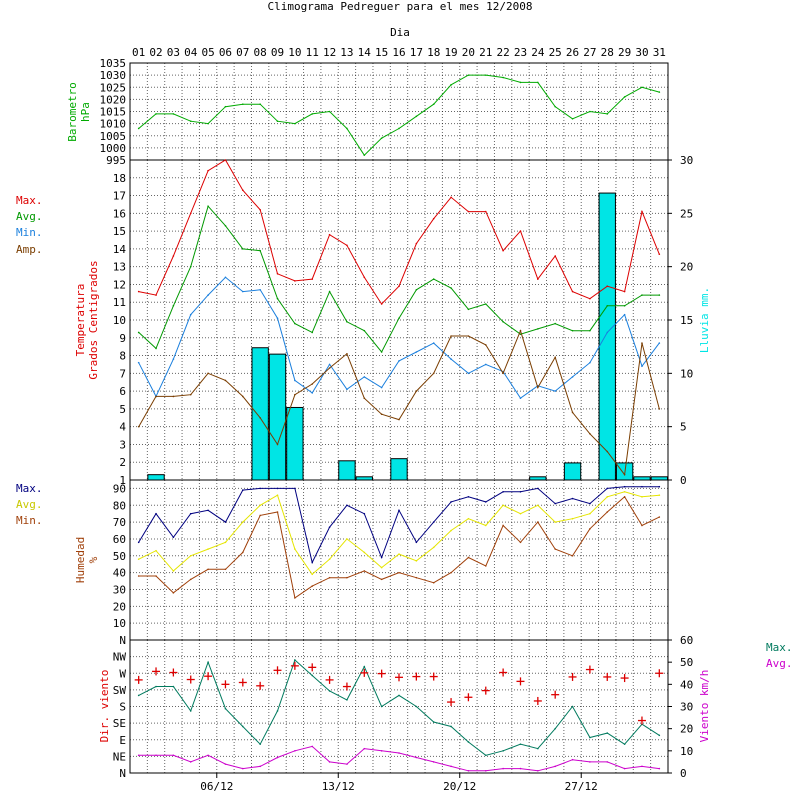 Image resolution: width=800 pixels, height=800 pixels. I want to click on temperature-tick-label: 18, so click(119, 178).